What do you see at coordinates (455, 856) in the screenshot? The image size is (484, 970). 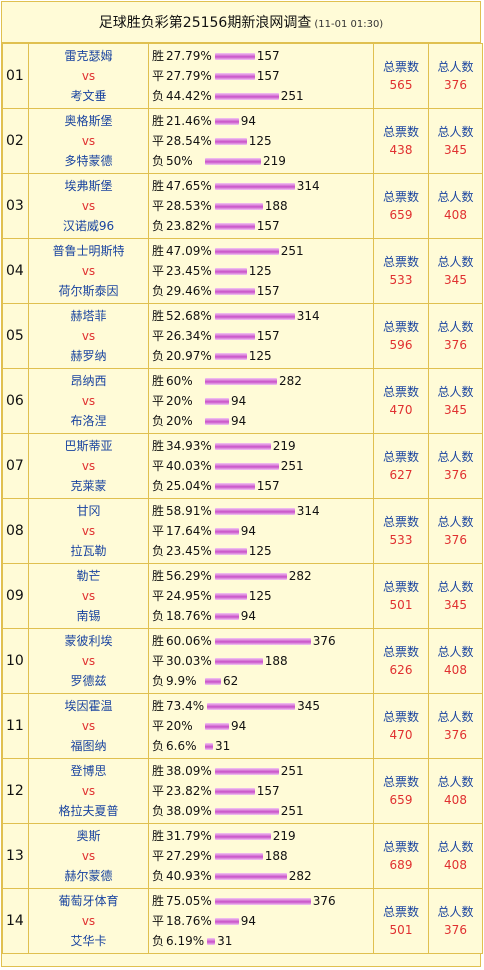 I see `total-people: 总人数 408` at bounding box center [455, 856].